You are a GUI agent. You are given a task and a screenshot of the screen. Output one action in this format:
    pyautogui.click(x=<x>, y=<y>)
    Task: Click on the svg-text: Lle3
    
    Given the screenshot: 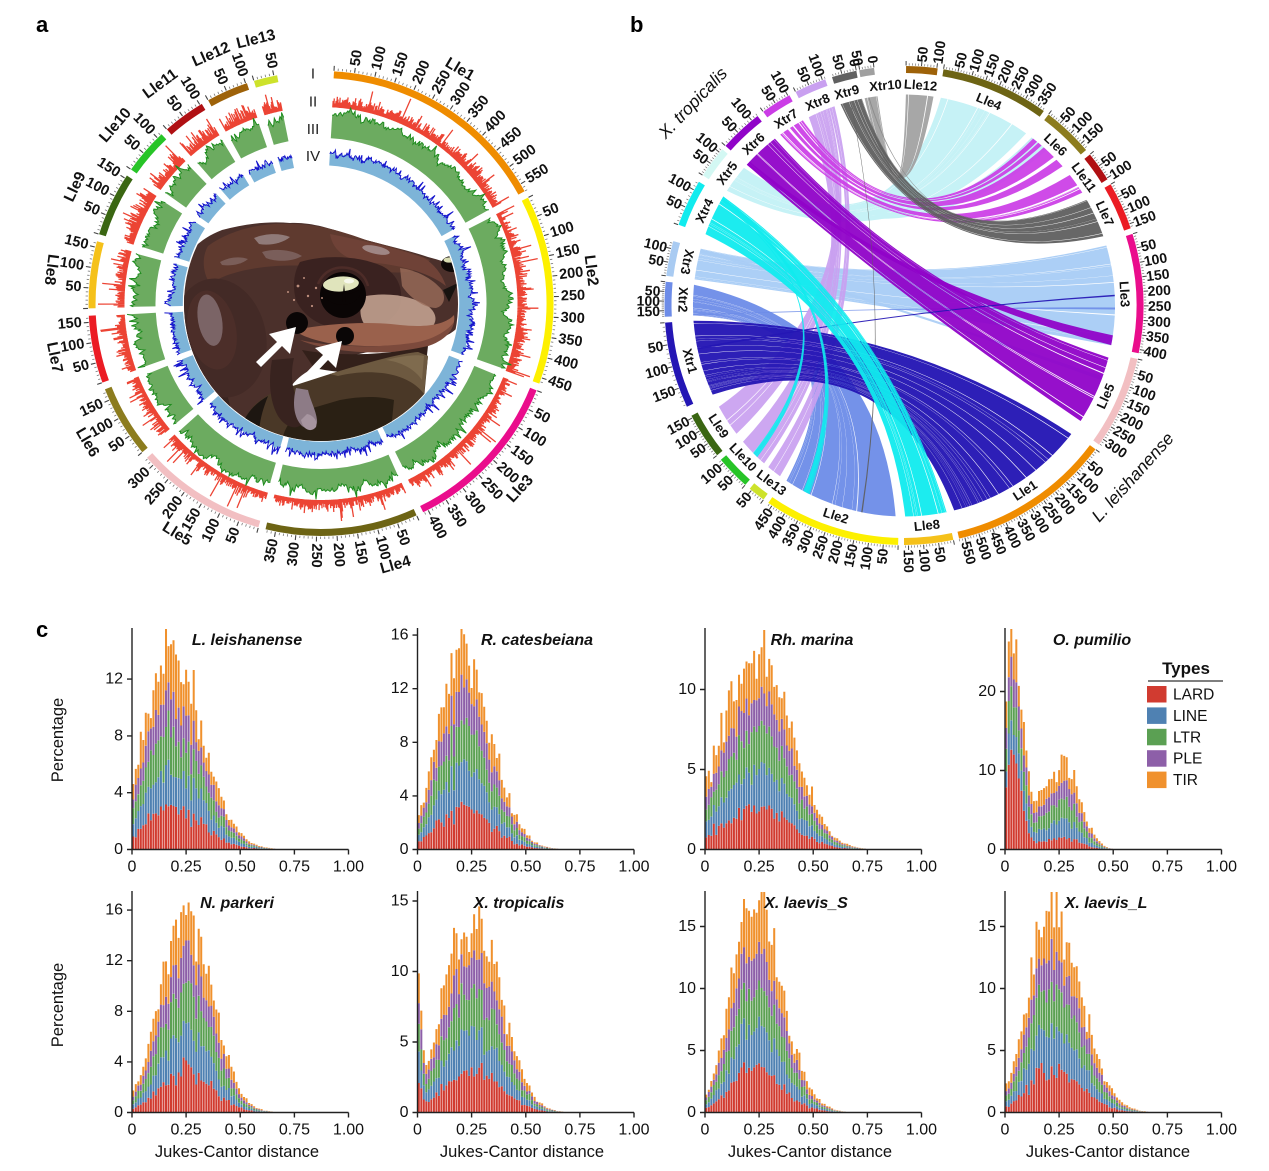 What is the action you would take?
    pyautogui.click(x=1125, y=294)
    